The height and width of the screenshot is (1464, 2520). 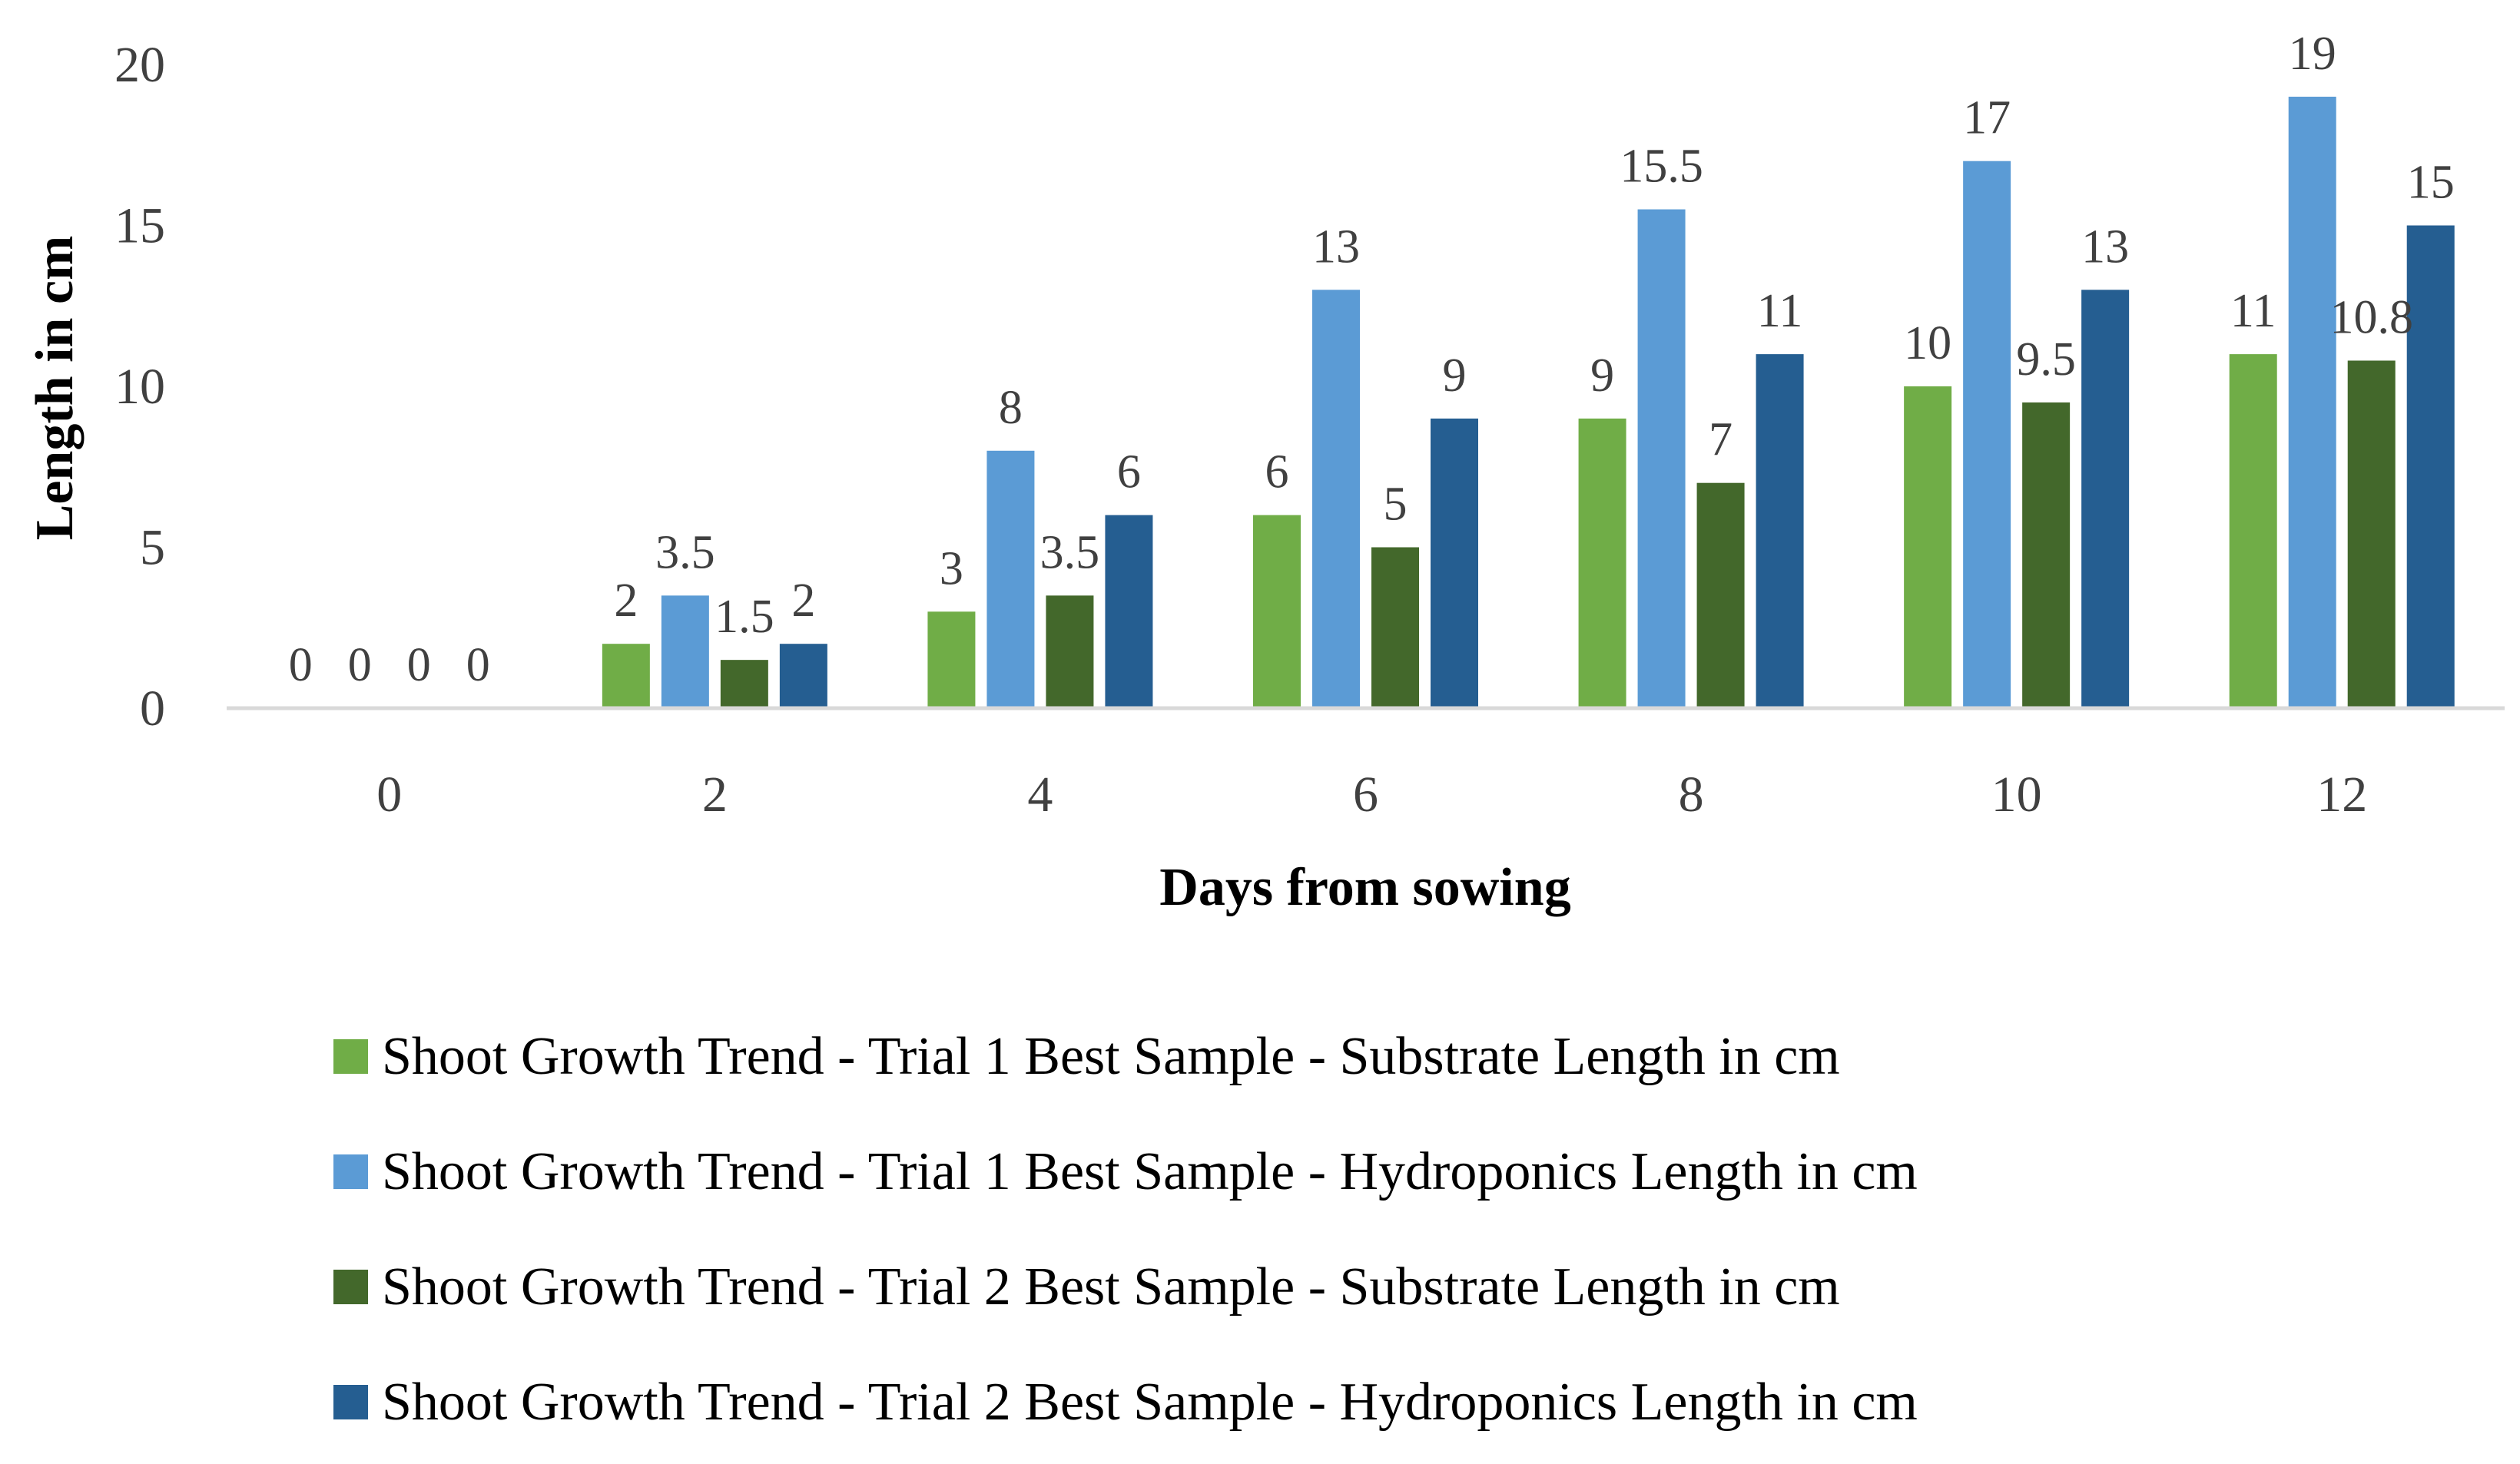 What do you see at coordinates (1720, 440) in the screenshot?
I see `data-label: 7` at bounding box center [1720, 440].